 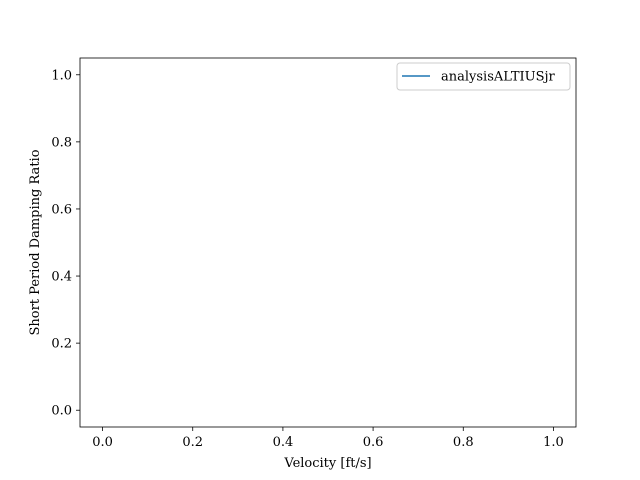 What do you see at coordinates (35, 242) in the screenshot?
I see `y-axis-label: Short Period Damping Ratio` at bounding box center [35, 242].